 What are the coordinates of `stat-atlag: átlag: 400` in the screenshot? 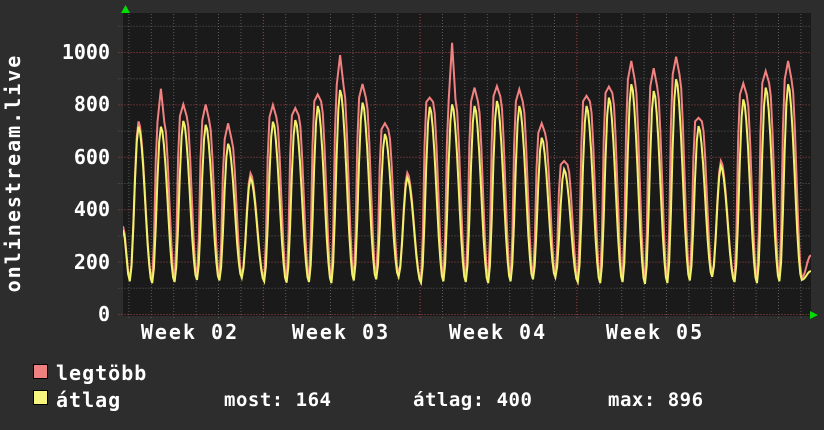 It's located at (473, 400).